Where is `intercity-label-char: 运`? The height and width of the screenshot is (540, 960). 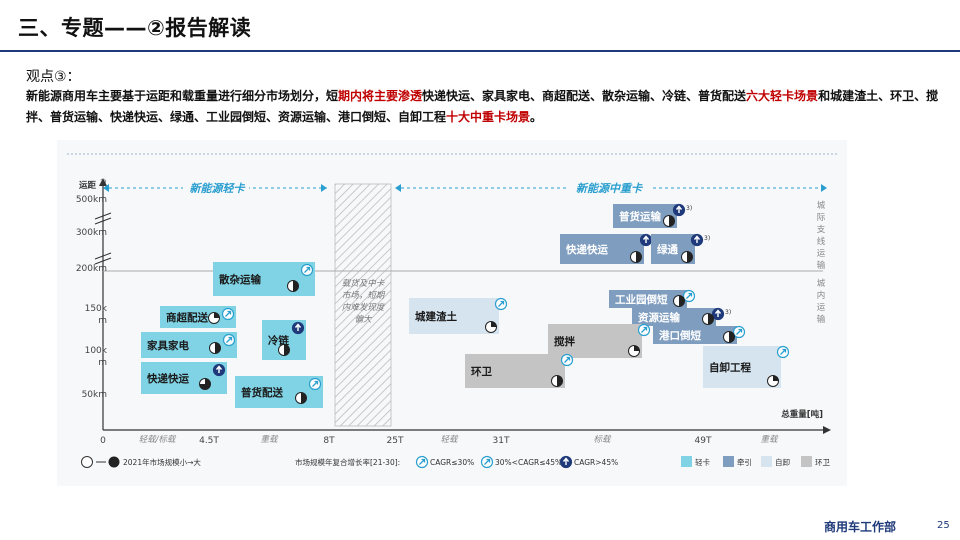
intercity-label-char: 运 is located at coordinates (821, 254).